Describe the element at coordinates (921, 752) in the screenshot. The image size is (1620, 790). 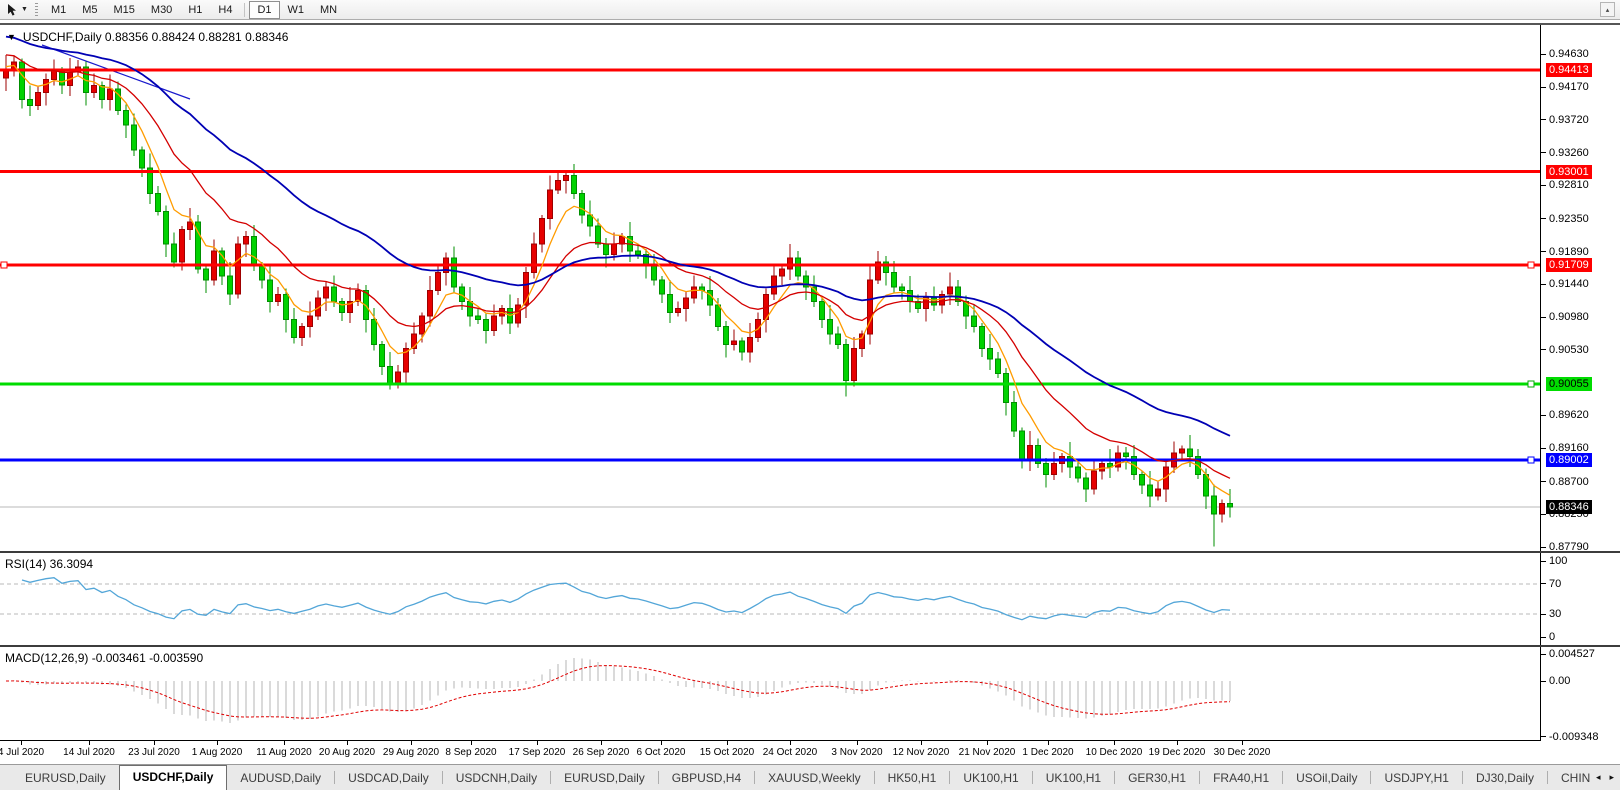
I see `date-tick-label: 12 Nov 2020` at that location.